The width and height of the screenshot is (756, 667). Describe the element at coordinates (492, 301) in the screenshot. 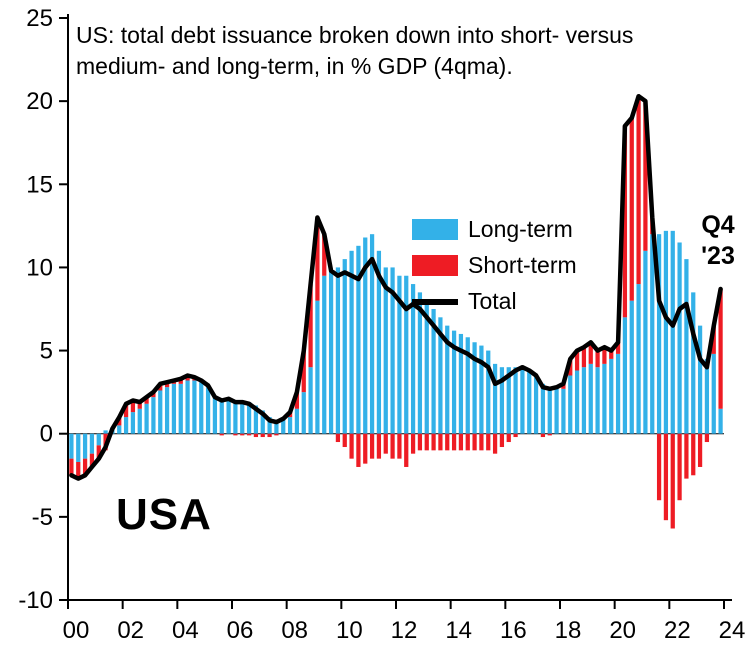

I see `legend-label-total: Total` at that location.